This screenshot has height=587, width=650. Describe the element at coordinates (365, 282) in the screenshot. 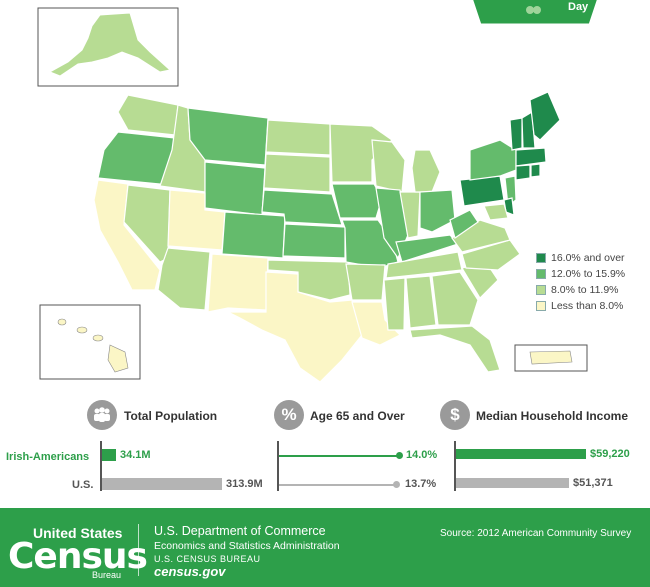

I see `state-AR` at that location.